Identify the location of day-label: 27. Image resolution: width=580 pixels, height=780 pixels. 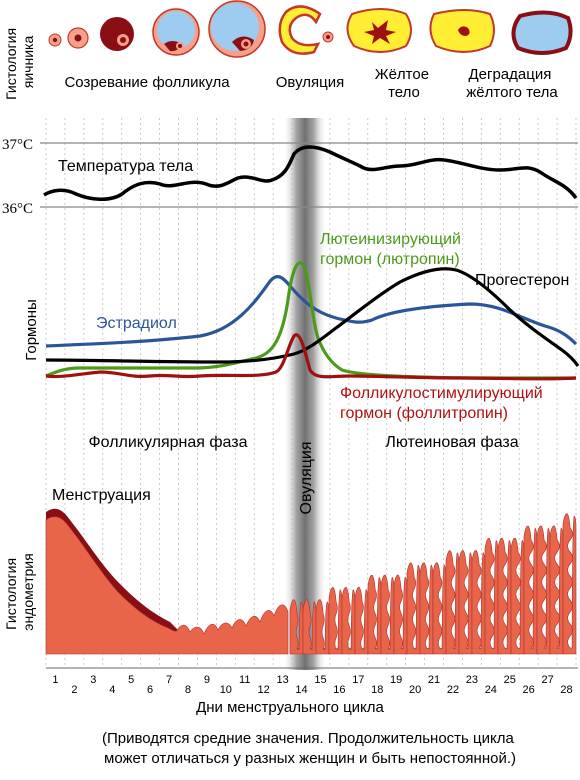
(547, 680).